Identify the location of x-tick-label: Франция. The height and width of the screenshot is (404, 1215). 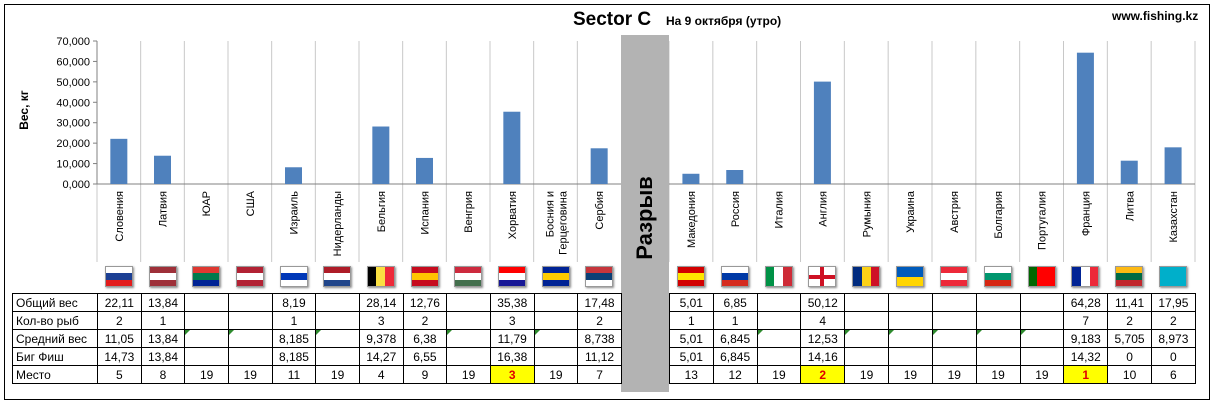
(1086, 213).